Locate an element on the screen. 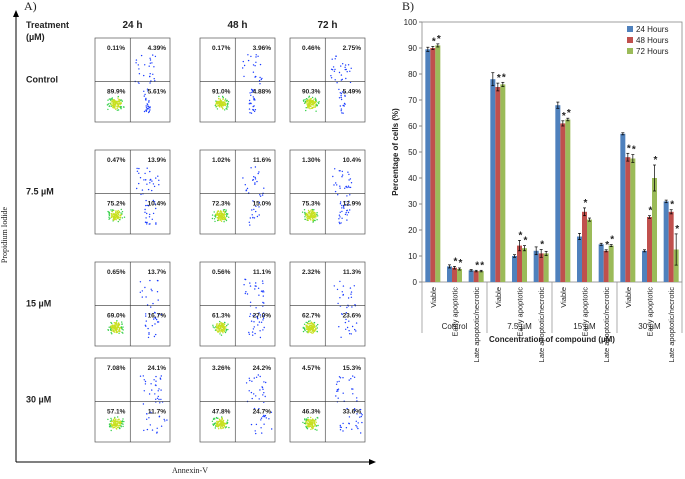 This screenshot has width=685, height=479. quadrant-value: 16.7% is located at coordinates (157, 316).